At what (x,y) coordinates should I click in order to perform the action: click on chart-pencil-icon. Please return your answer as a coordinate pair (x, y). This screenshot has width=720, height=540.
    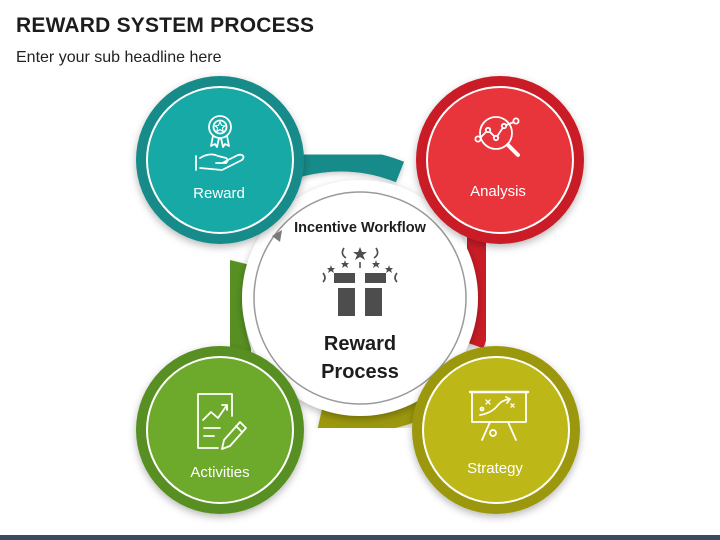
    Looking at the image, I should click on (222, 421).